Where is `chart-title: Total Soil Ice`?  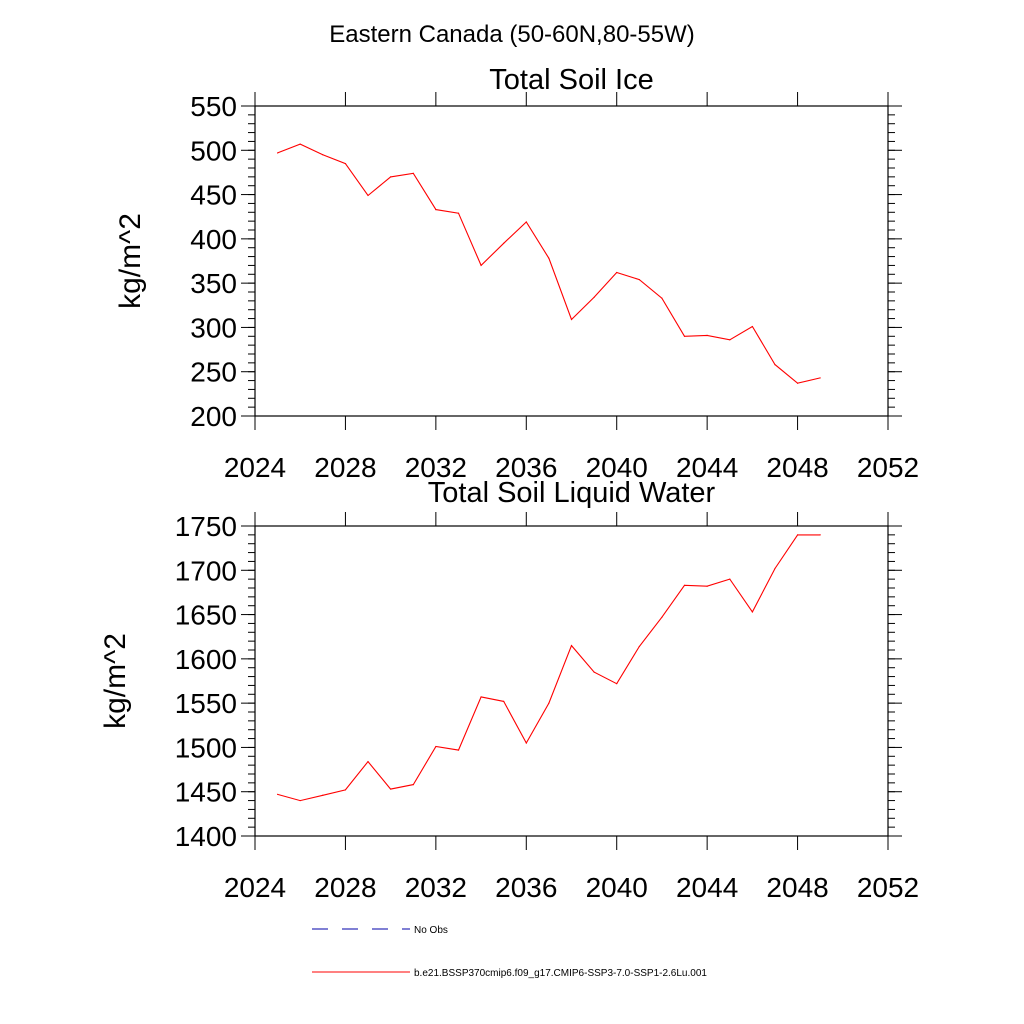
chart-title: Total Soil Ice is located at coordinates (571, 80).